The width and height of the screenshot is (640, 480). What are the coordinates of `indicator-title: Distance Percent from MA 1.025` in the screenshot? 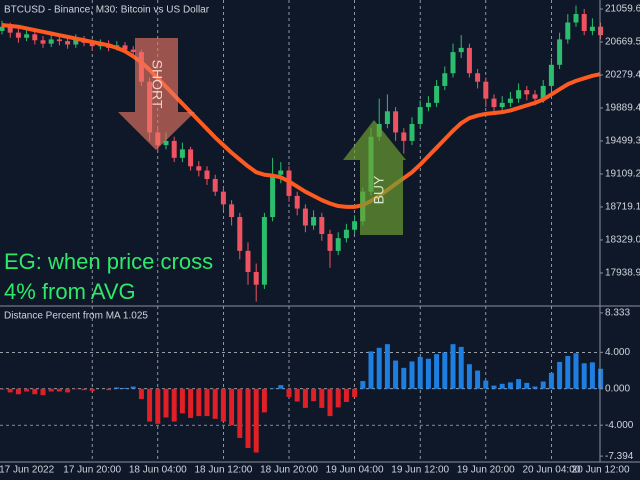 It's located at (76, 316).